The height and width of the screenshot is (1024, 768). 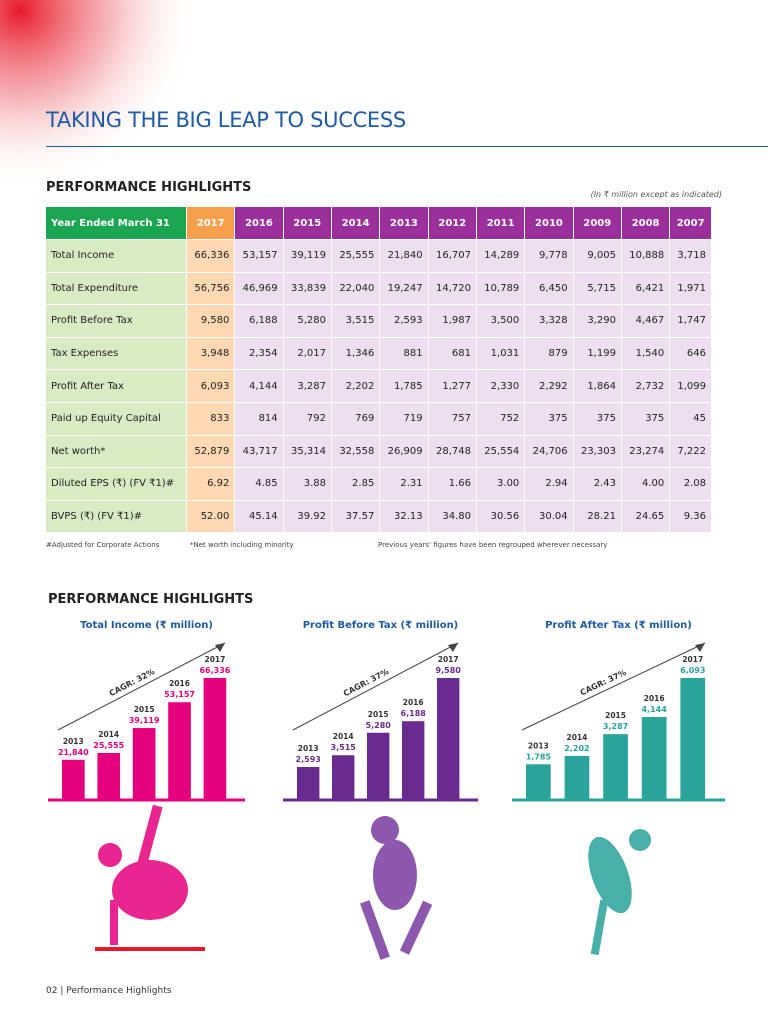 What do you see at coordinates (549, 321) in the screenshot?
I see `table-cell: 3,328` at bounding box center [549, 321].